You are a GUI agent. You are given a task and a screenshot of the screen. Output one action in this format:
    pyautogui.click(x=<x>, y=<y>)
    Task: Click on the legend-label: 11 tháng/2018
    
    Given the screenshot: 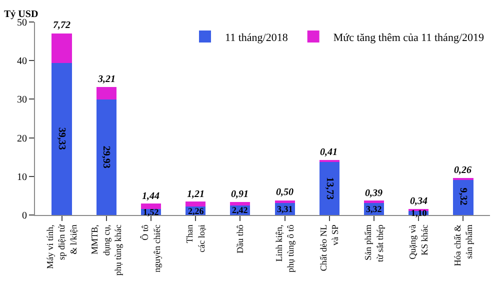 What is the action you would take?
    pyautogui.click(x=256, y=38)
    